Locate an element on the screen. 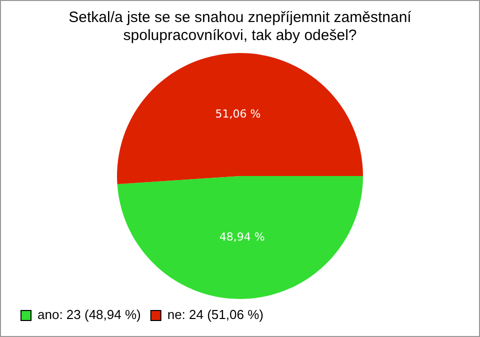 The height and width of the screenshot is (337, 480). data-label: 48,94 % is located at coordinates (242, 237).